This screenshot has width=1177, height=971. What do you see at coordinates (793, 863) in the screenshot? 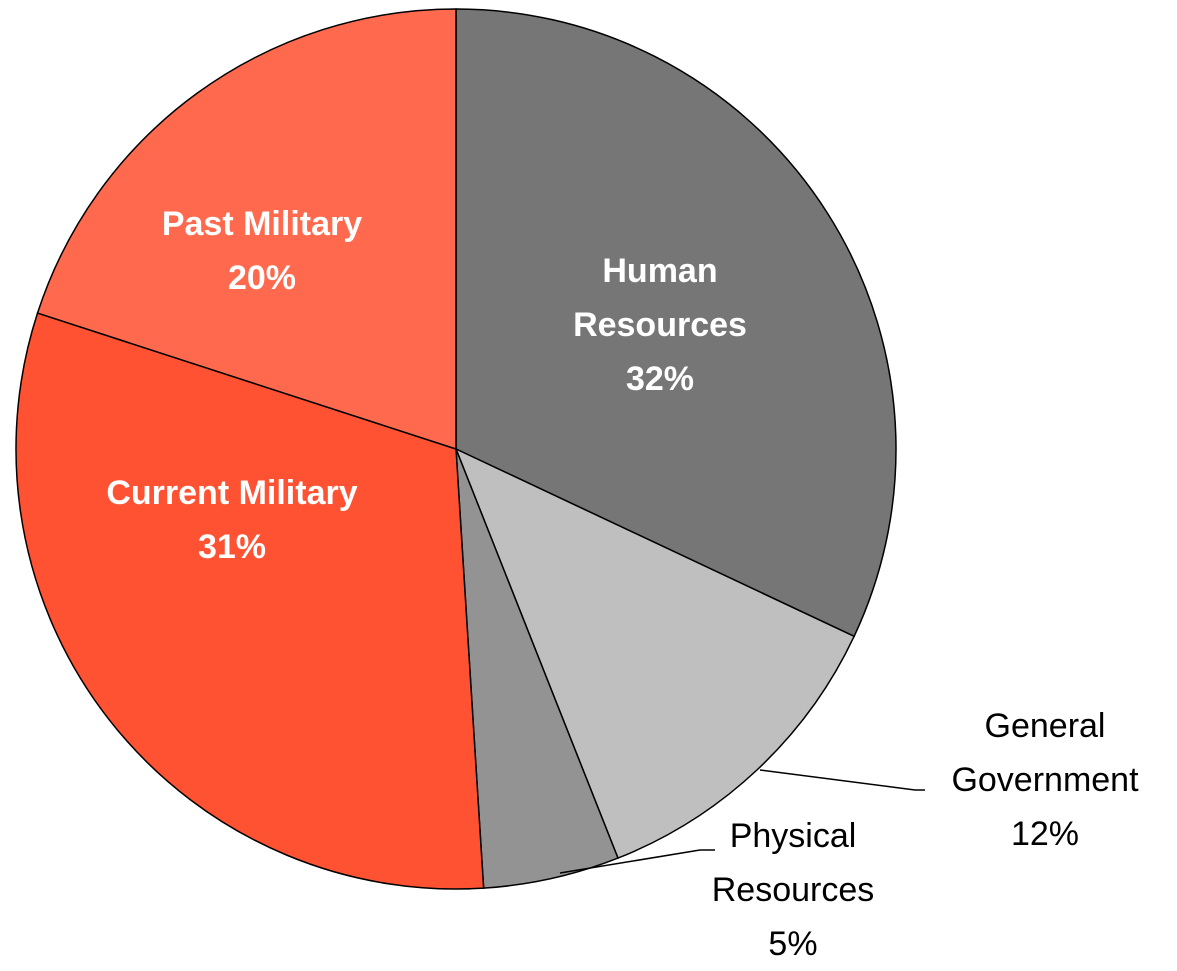
I see `category-label: Physical Resources` at bounding box center [793, 863].